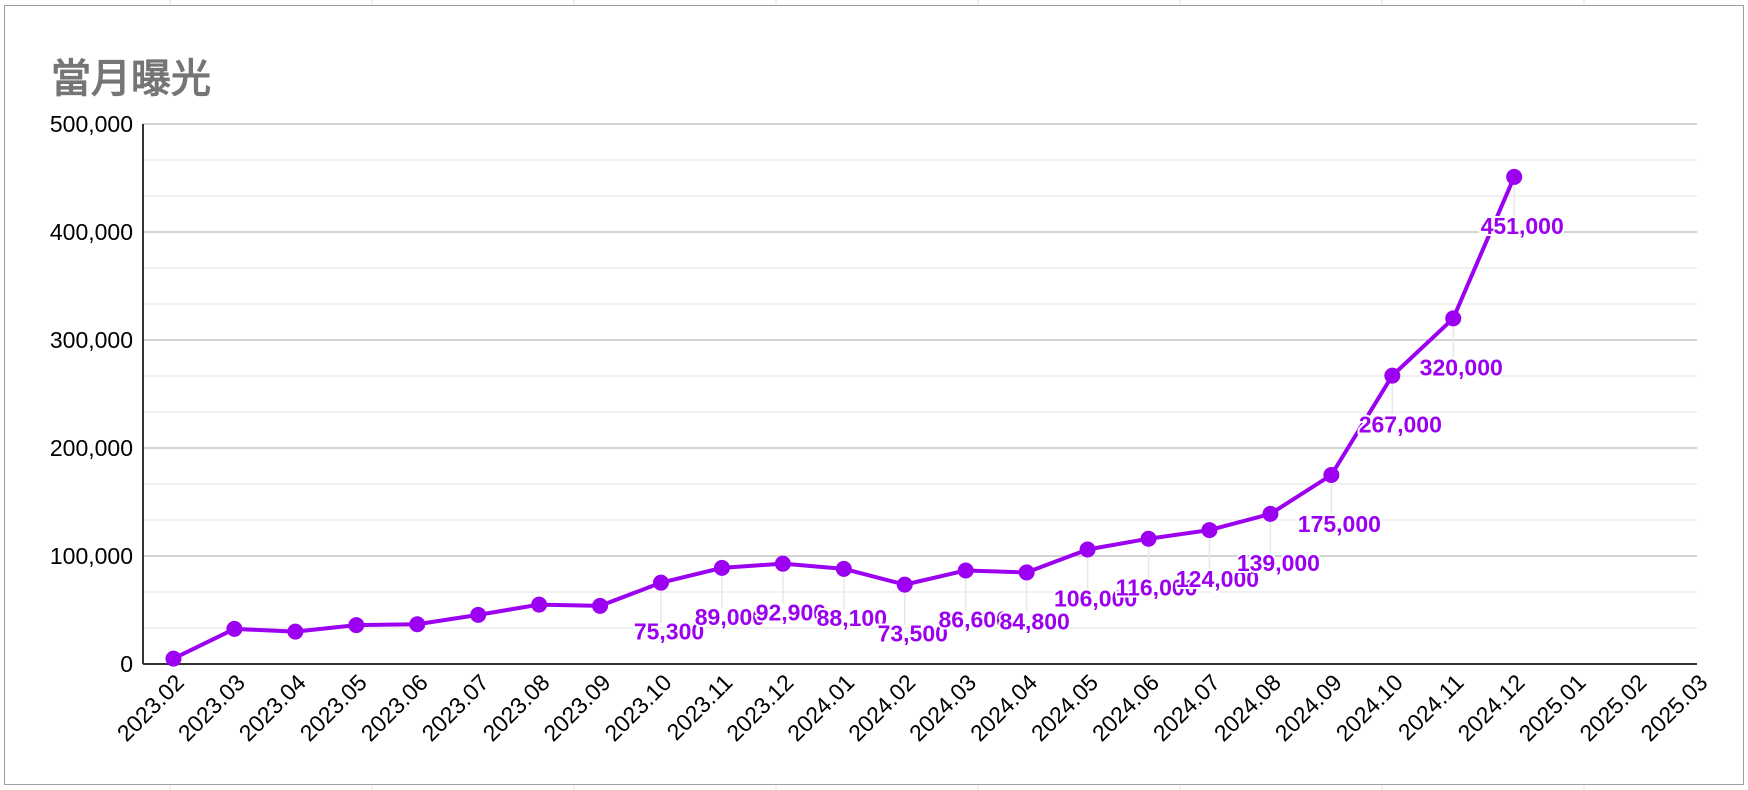 The height and width of the screenshot is (790, 1748). What do you see at coordinates (91, 232) in the screenshot?
I see `y-tick-label: 400,000` at bounding box center [91, 232].